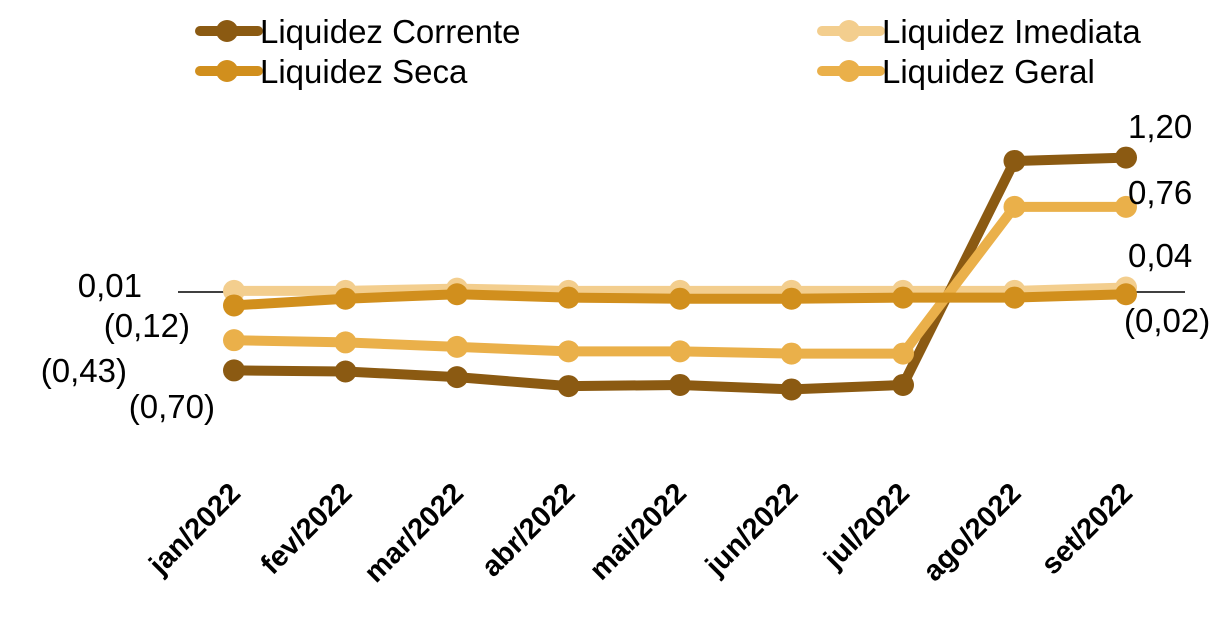 Image resolution: width=1230 pixels, height=623 pixels. What do you see at coordinates (866, 526) in the screenshot?
I see `x-tick-label: jul/2022` at bounding box center [866, 526].